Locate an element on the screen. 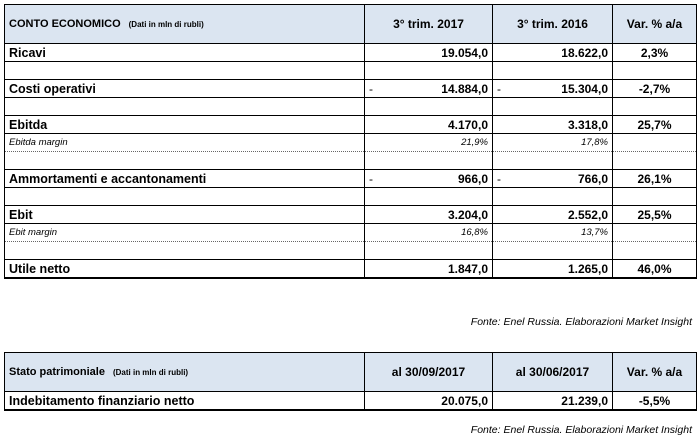  table-row-ricavi: Ricavi 19.054,0 18.622,0 2,3% is located at coordinates (350, 52).